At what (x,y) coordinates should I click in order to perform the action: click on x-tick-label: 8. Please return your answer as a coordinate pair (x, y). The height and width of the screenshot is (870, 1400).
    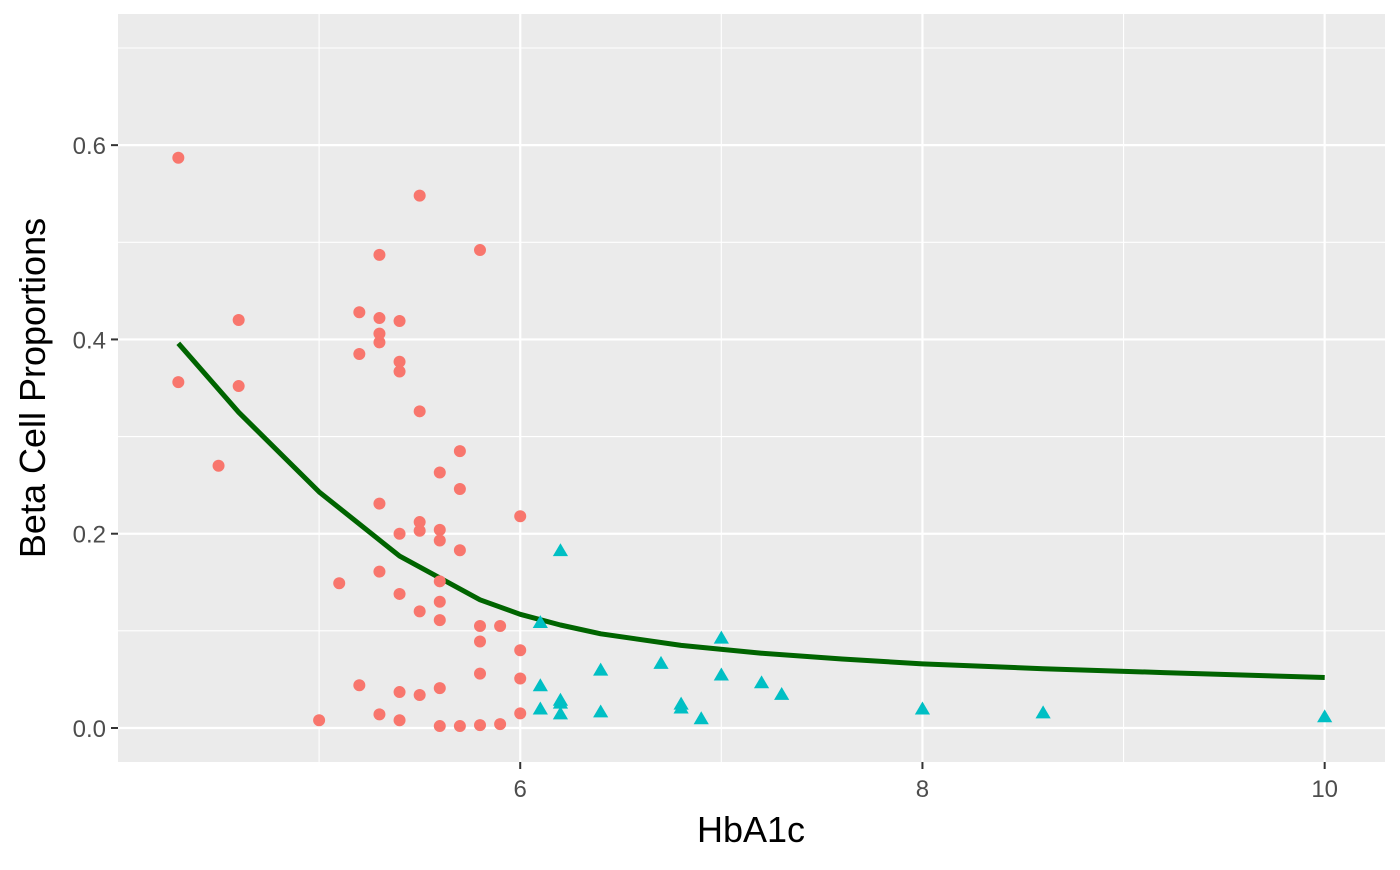
    Looking at the image, I should click on (922, 789).